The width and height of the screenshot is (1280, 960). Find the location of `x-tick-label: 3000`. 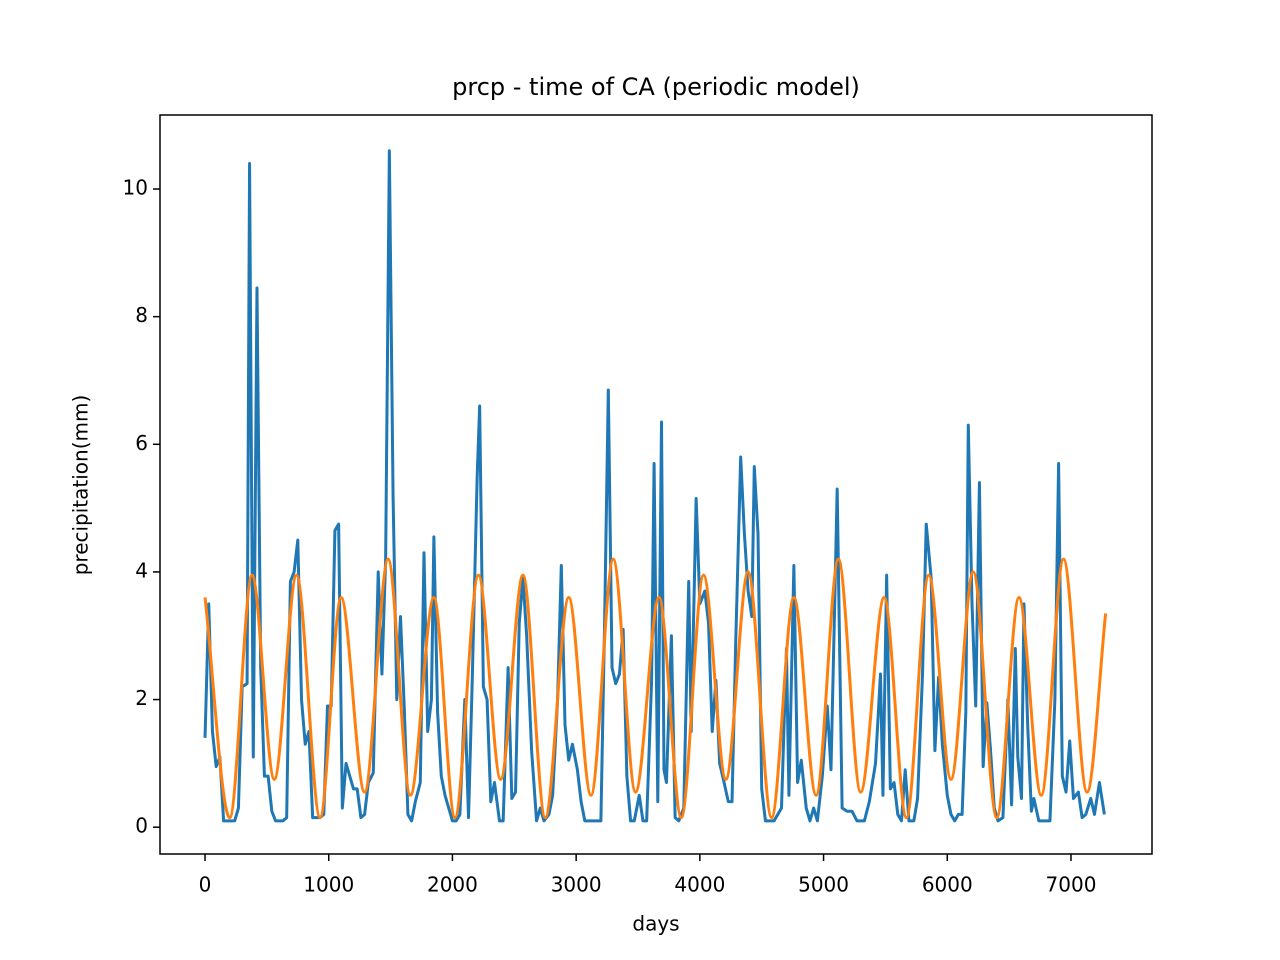

x-tick-label: 3000 is located at coordinates (576, 885).